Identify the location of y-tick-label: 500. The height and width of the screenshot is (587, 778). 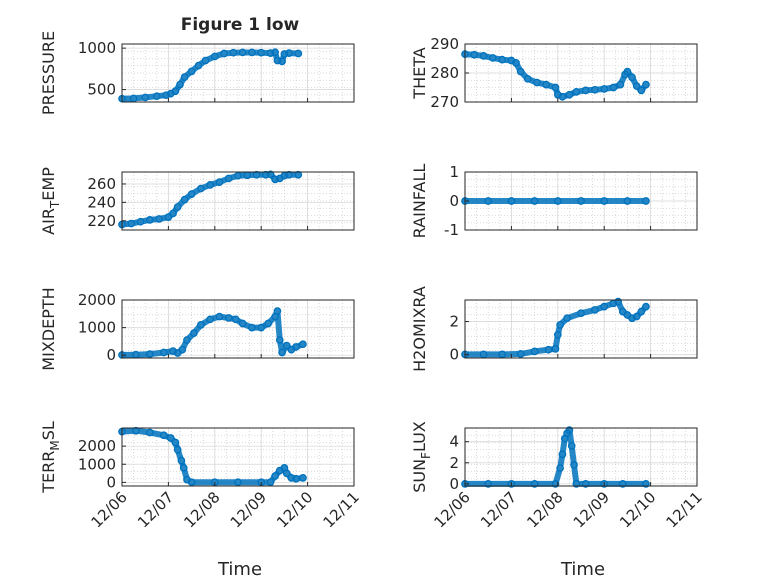
(101, 90).